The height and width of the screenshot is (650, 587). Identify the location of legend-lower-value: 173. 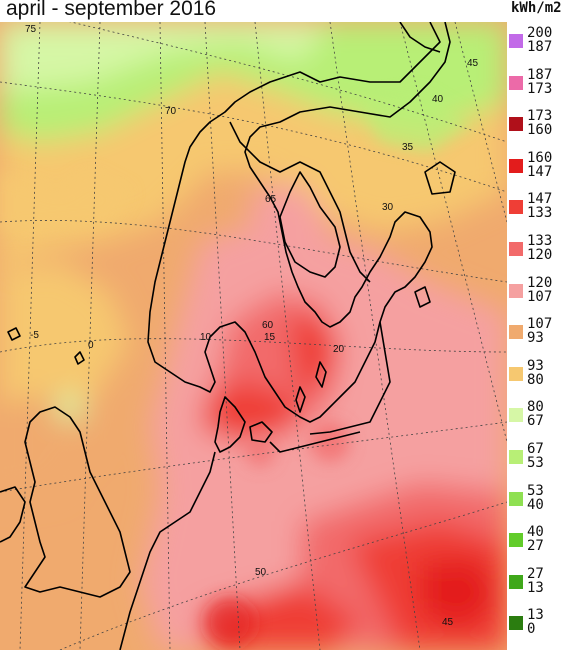
(540, 88).